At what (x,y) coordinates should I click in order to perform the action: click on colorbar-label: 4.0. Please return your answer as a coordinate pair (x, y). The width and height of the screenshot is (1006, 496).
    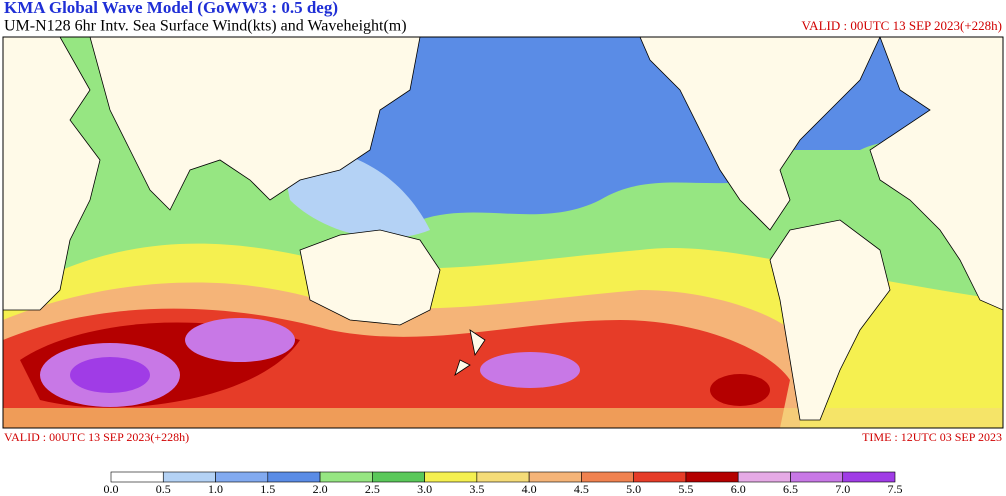
    Looking at the image, I should click on (529, 489).